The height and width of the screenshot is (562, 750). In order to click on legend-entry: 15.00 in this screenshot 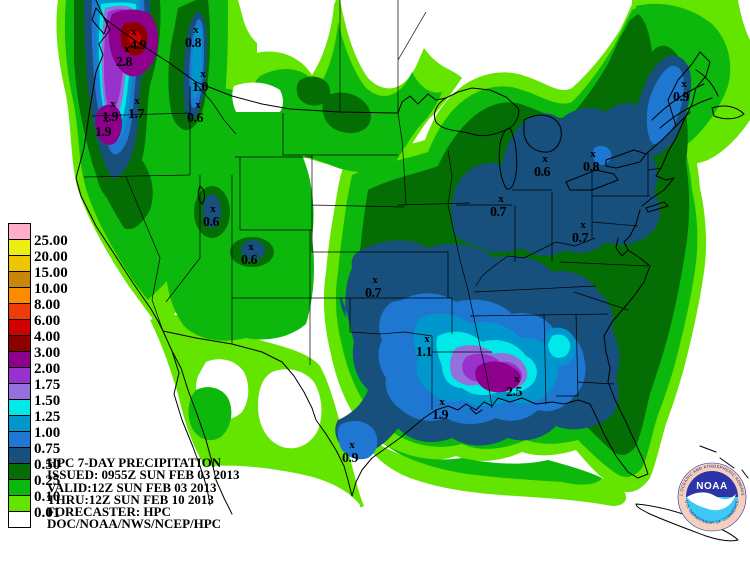, I will do `click(38, 268)`.